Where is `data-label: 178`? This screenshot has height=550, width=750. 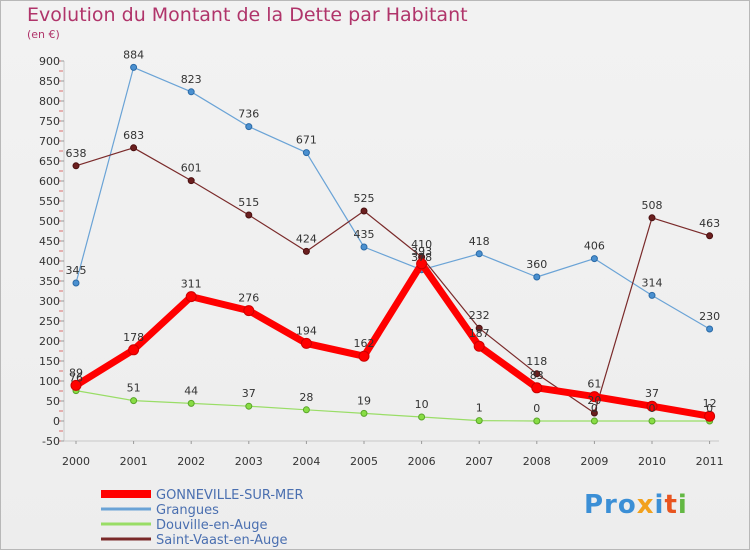 data-label: 178 is located at coordinates (133, 337).